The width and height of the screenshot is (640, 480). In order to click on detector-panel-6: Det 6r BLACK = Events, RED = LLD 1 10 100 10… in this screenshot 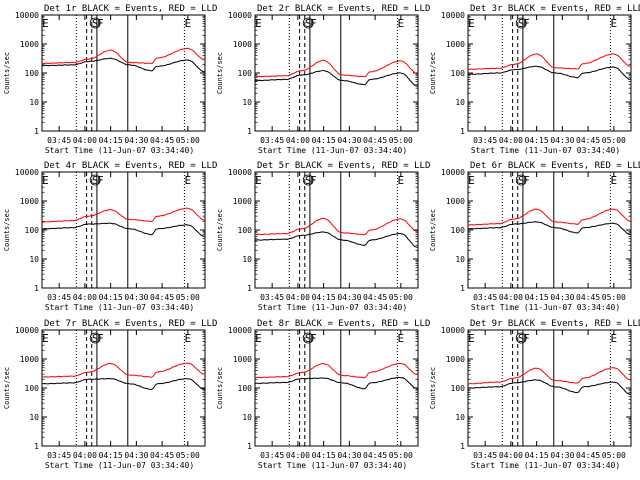, I will do `click(534, 236)`.